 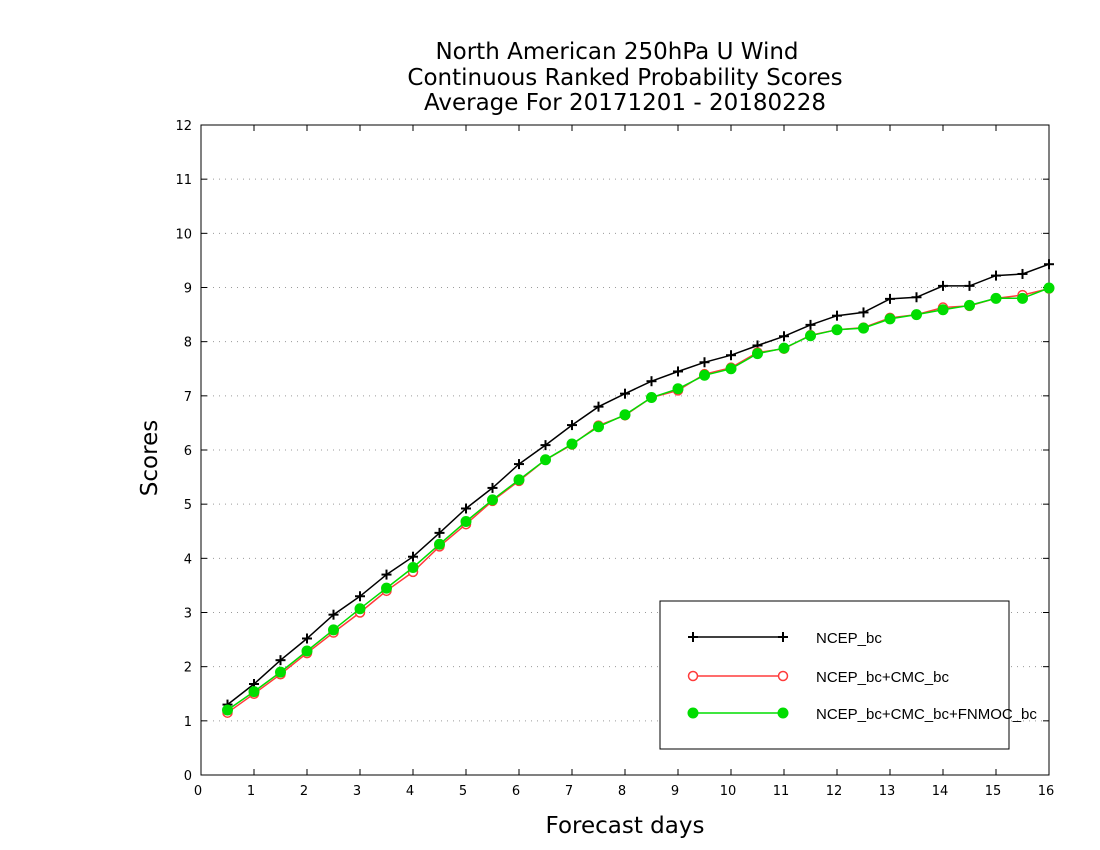 What do you see at coordinates (463, 791) in the screenshot?
I see `x-tick-label: 5` at bounding box center [463, 791].